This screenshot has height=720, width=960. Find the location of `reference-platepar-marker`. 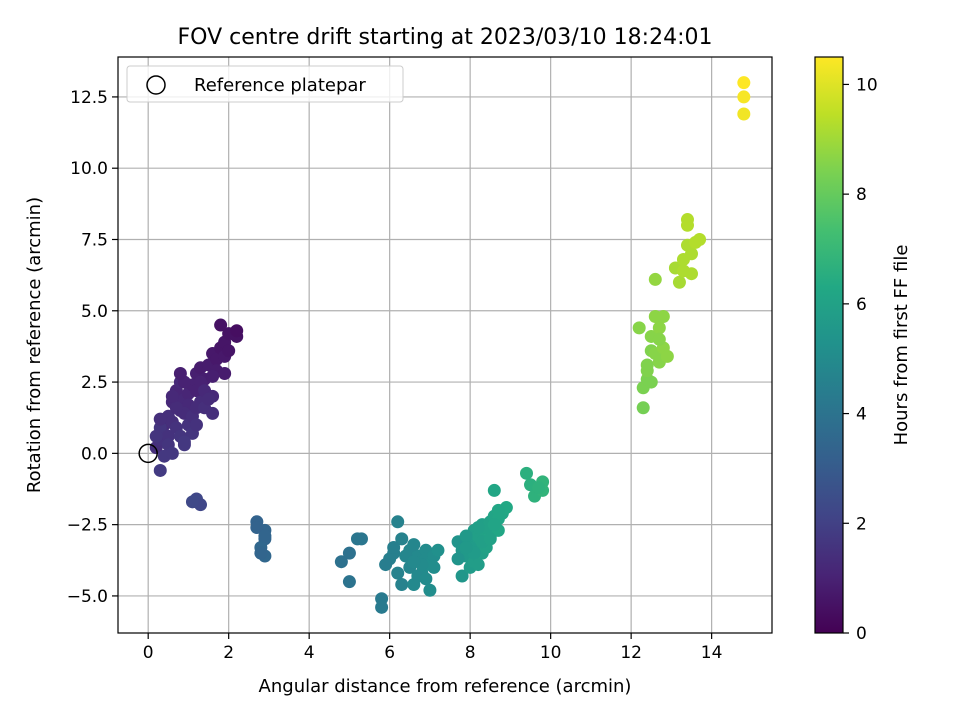

reference-platepar-marker is located at coordinates (148, 453).